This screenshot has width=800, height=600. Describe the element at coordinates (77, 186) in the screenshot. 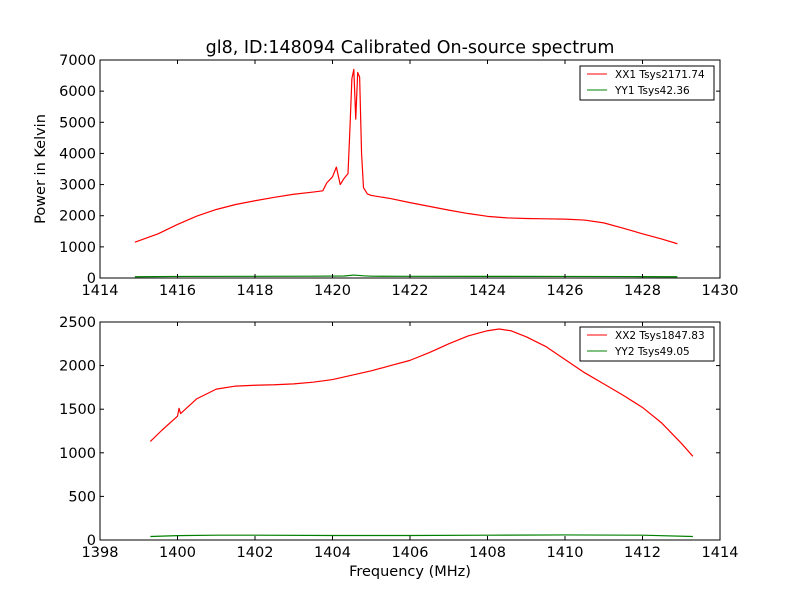

I see `y-tick-label: 3000` at that location.